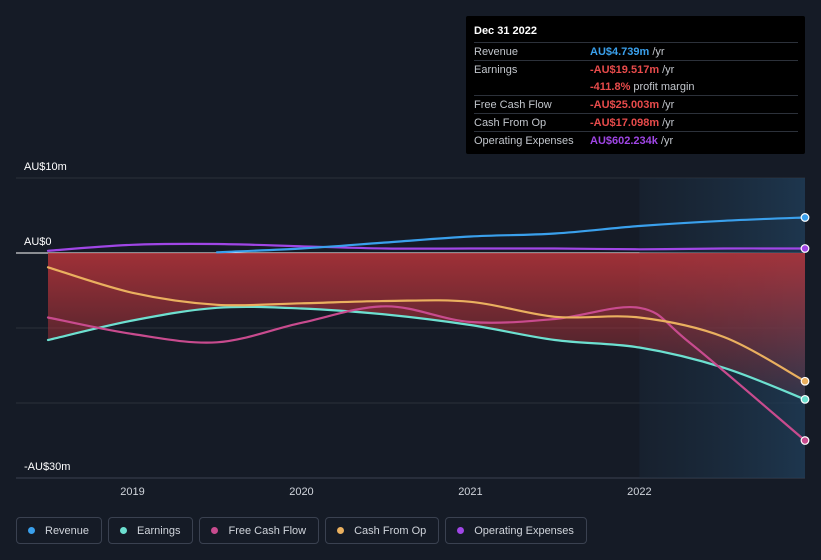 The width and height of the screenshot is (821, 560). I want to click on x-tick-label: 2021, so click(470, 492).